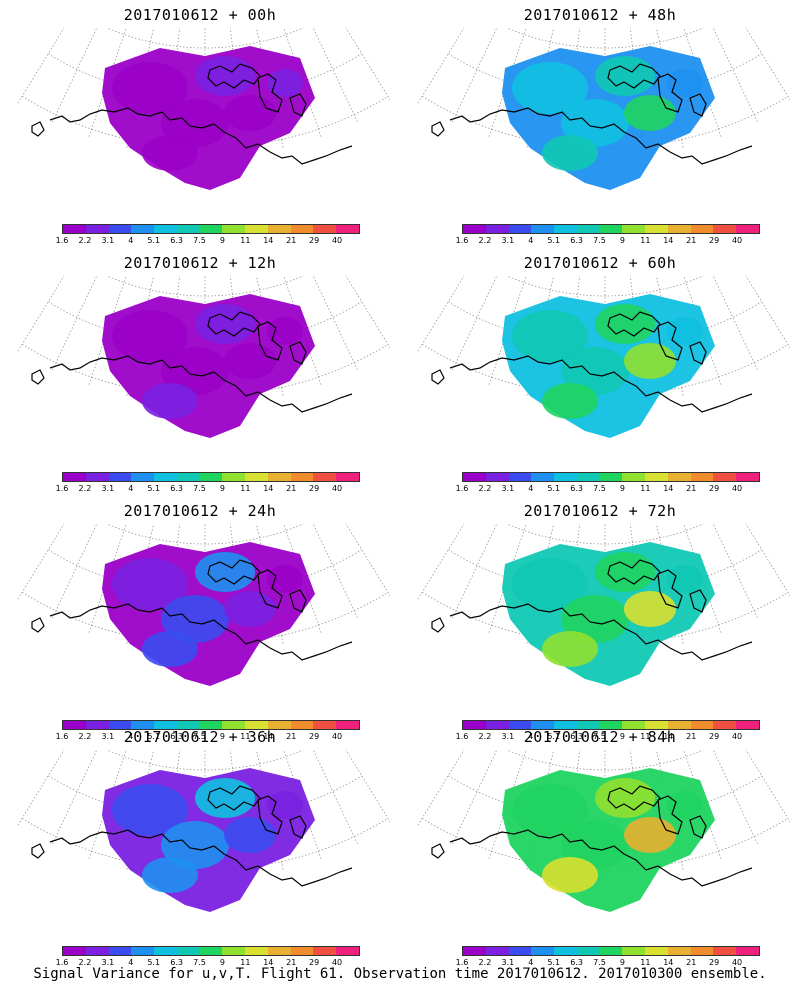  What do you see at coordinates (62, 488) in the screenshot?
I see `colorbar-tick-label: 1.6` at bounding box center [62, 488].